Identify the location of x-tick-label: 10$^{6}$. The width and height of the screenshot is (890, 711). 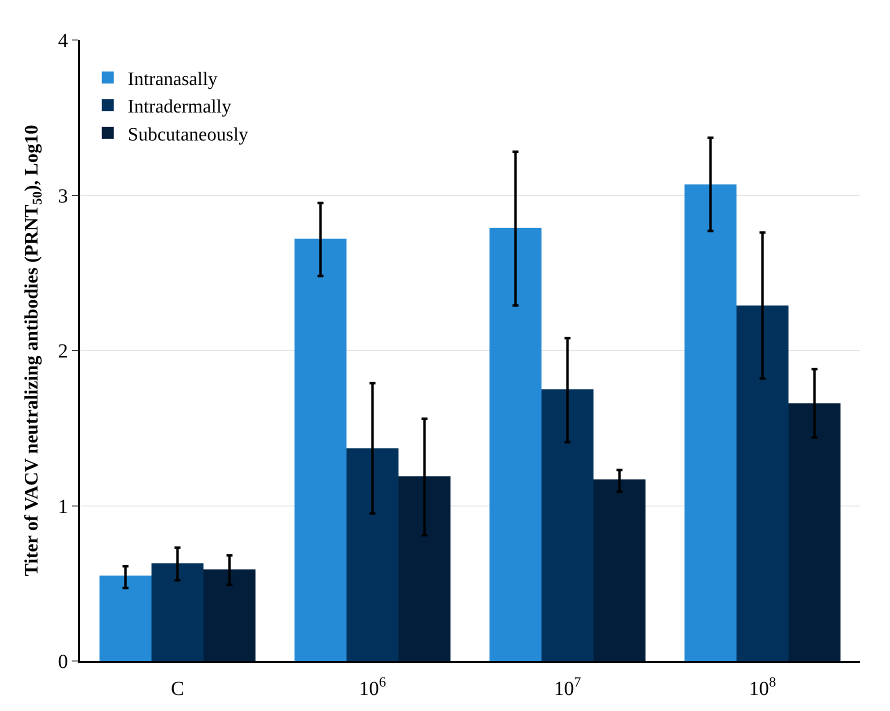
(372, 688).